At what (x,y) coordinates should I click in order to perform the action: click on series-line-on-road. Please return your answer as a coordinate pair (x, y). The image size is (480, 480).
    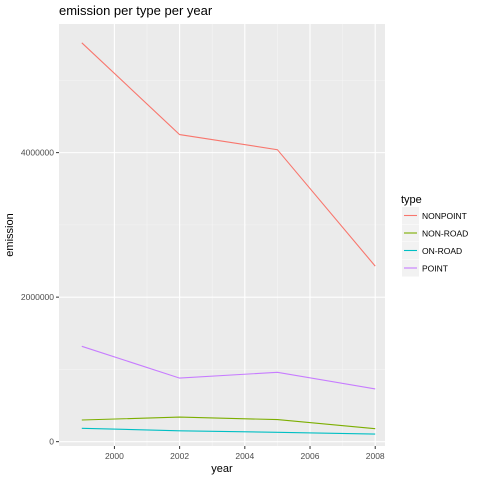
    Looking at the image, I should click on (228, 431).